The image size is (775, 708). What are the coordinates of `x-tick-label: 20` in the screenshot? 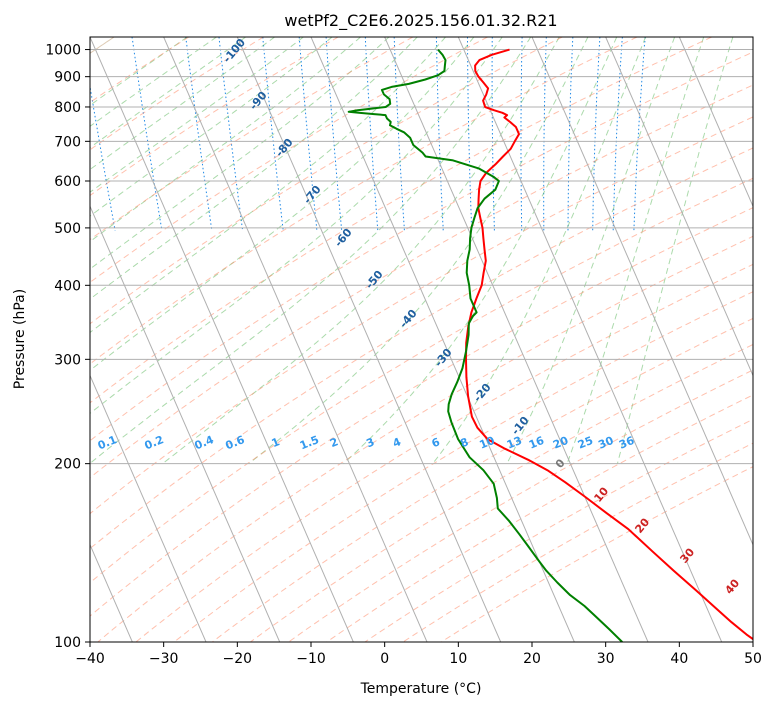 It's located at (532, 659).